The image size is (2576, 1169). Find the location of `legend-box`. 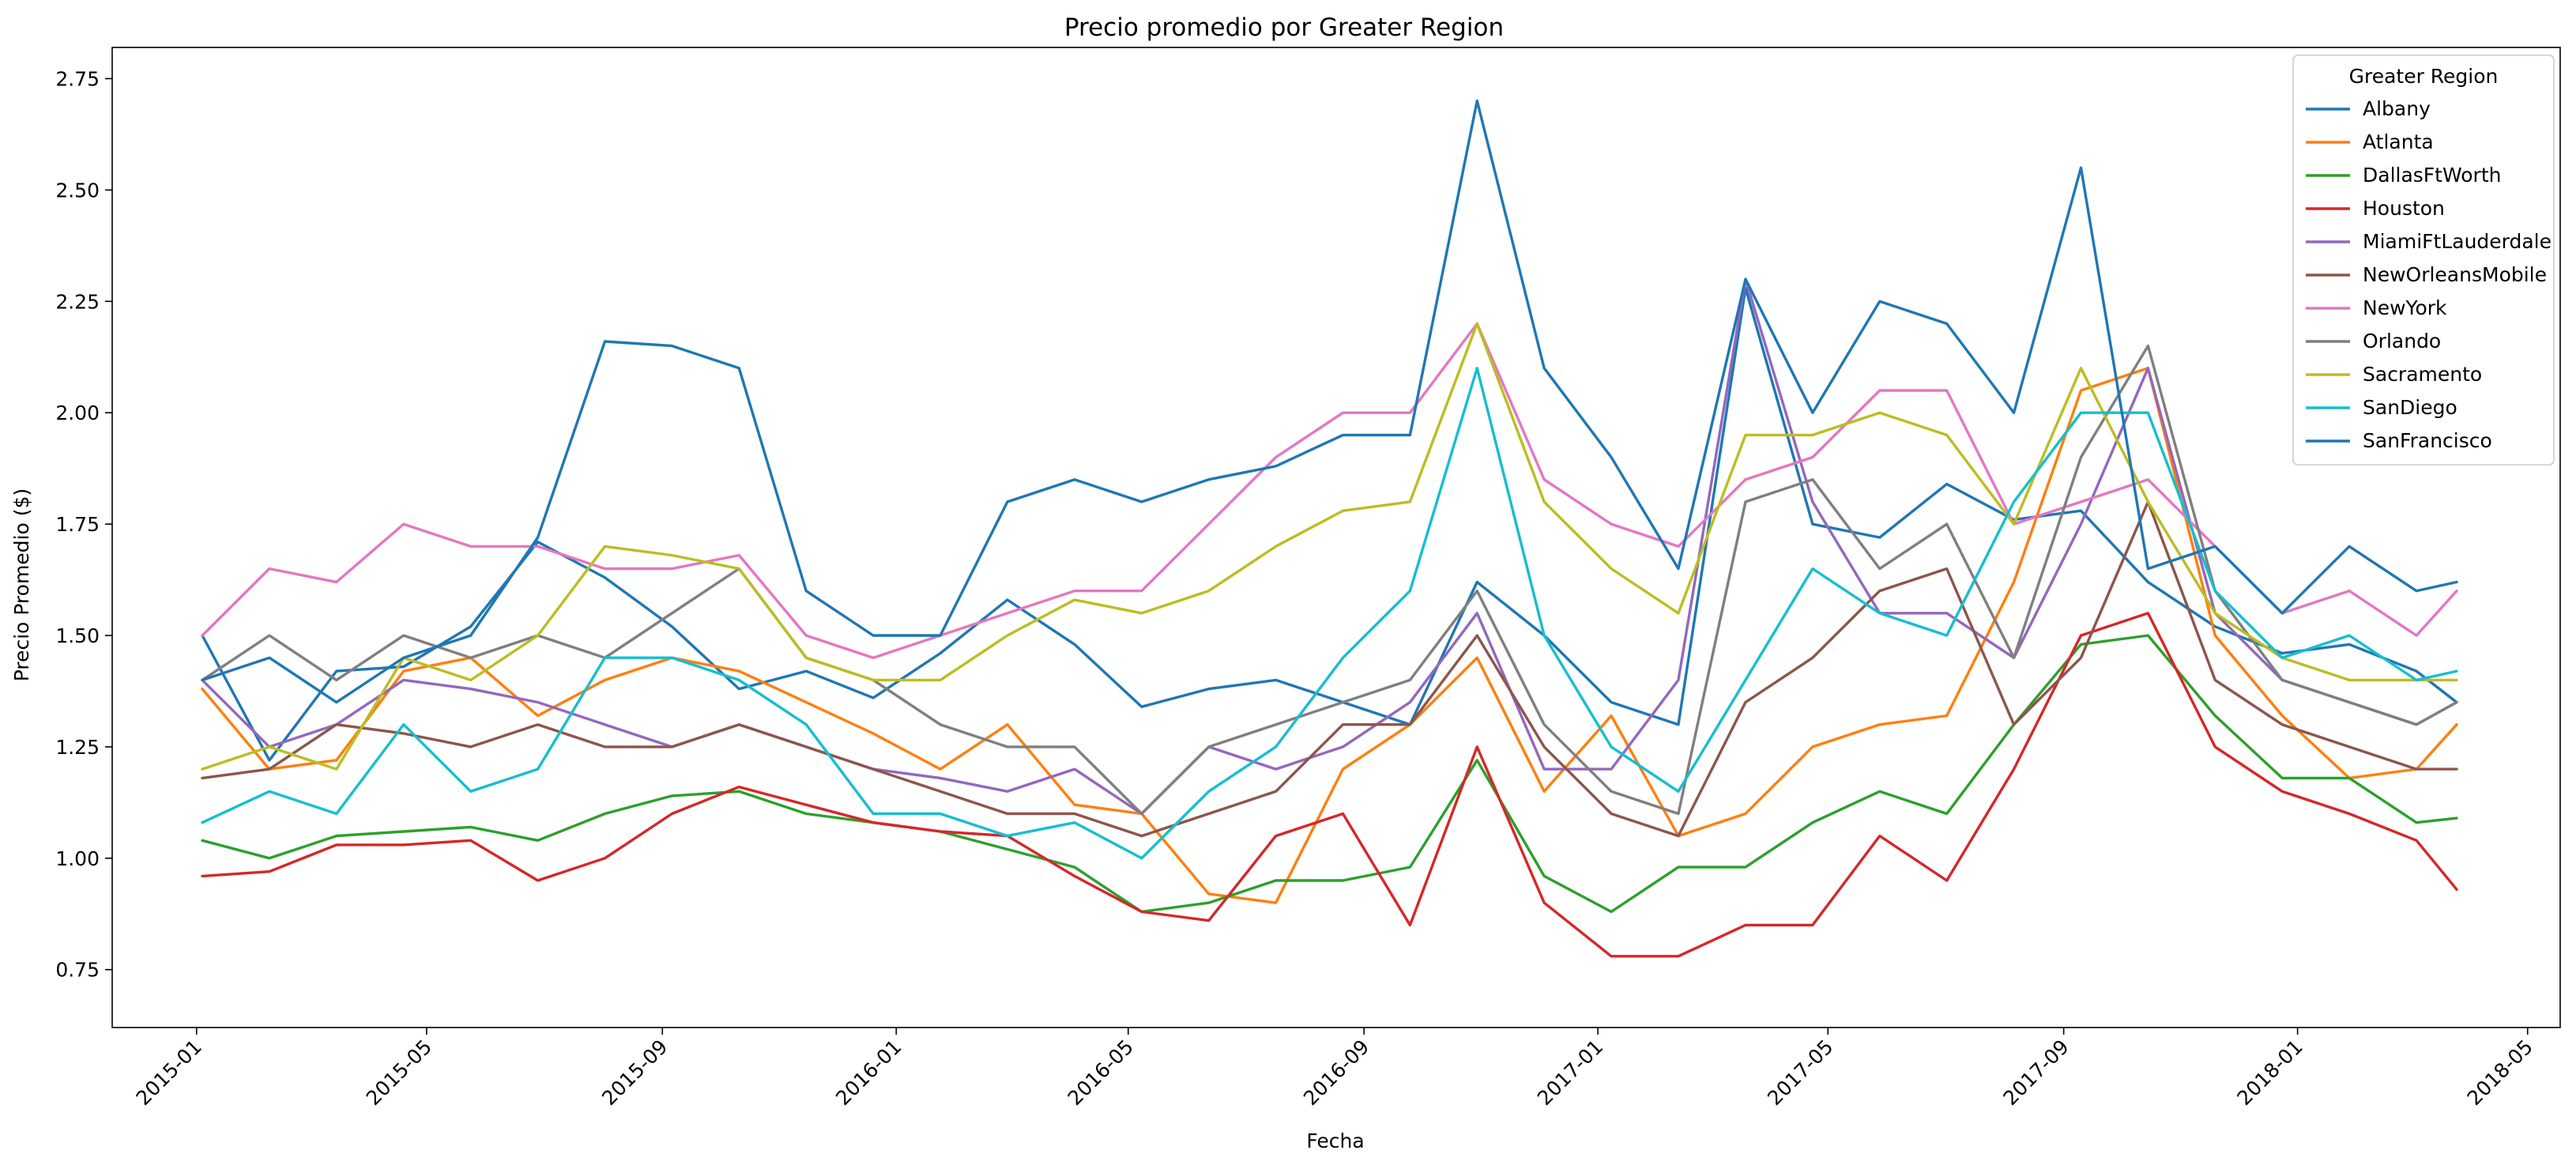

legend-box is located at coordinates (2423, 260).